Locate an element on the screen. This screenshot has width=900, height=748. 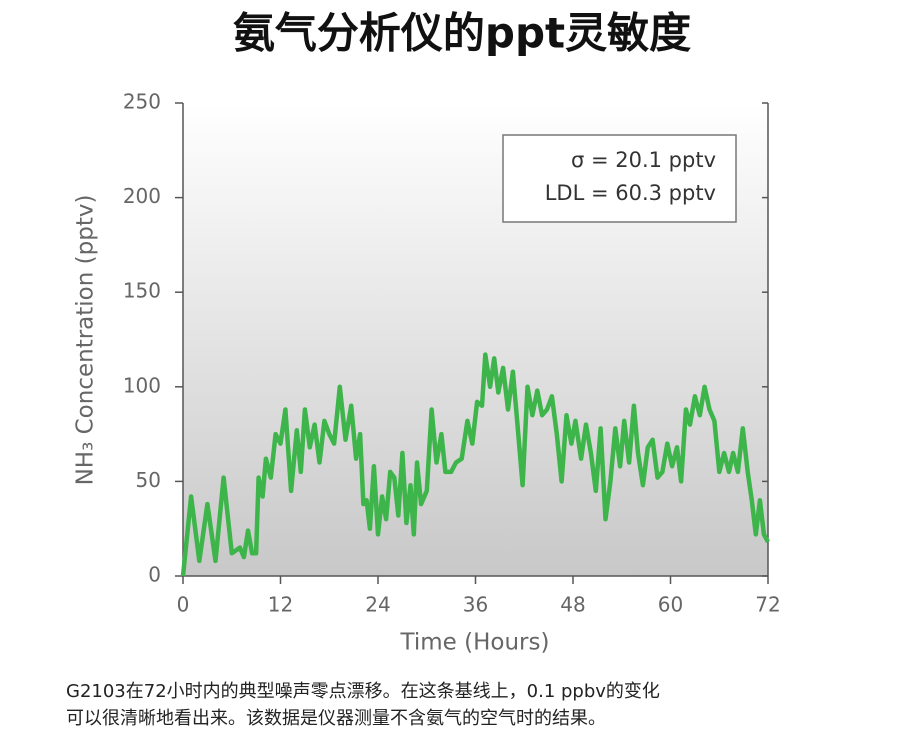
caption: 可以很清晰地看出来。该数据是仪器测量不含氨气的空气时的结果。 is located at coordinates (336, 718).